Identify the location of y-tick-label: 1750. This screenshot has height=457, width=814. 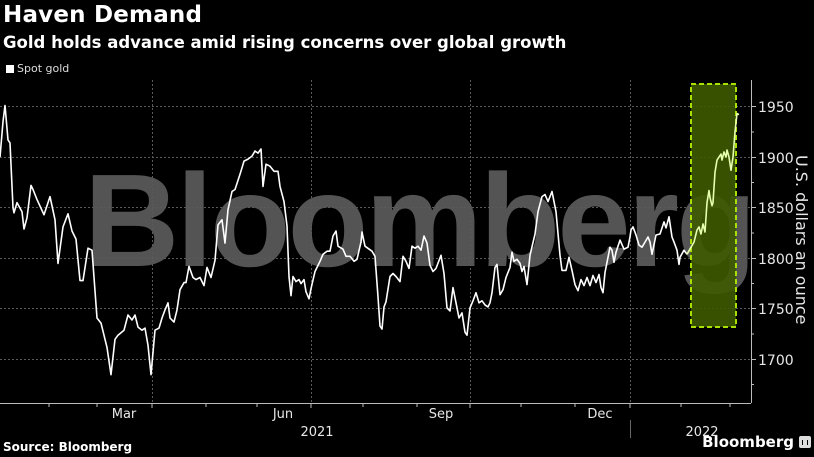
(776, 310).